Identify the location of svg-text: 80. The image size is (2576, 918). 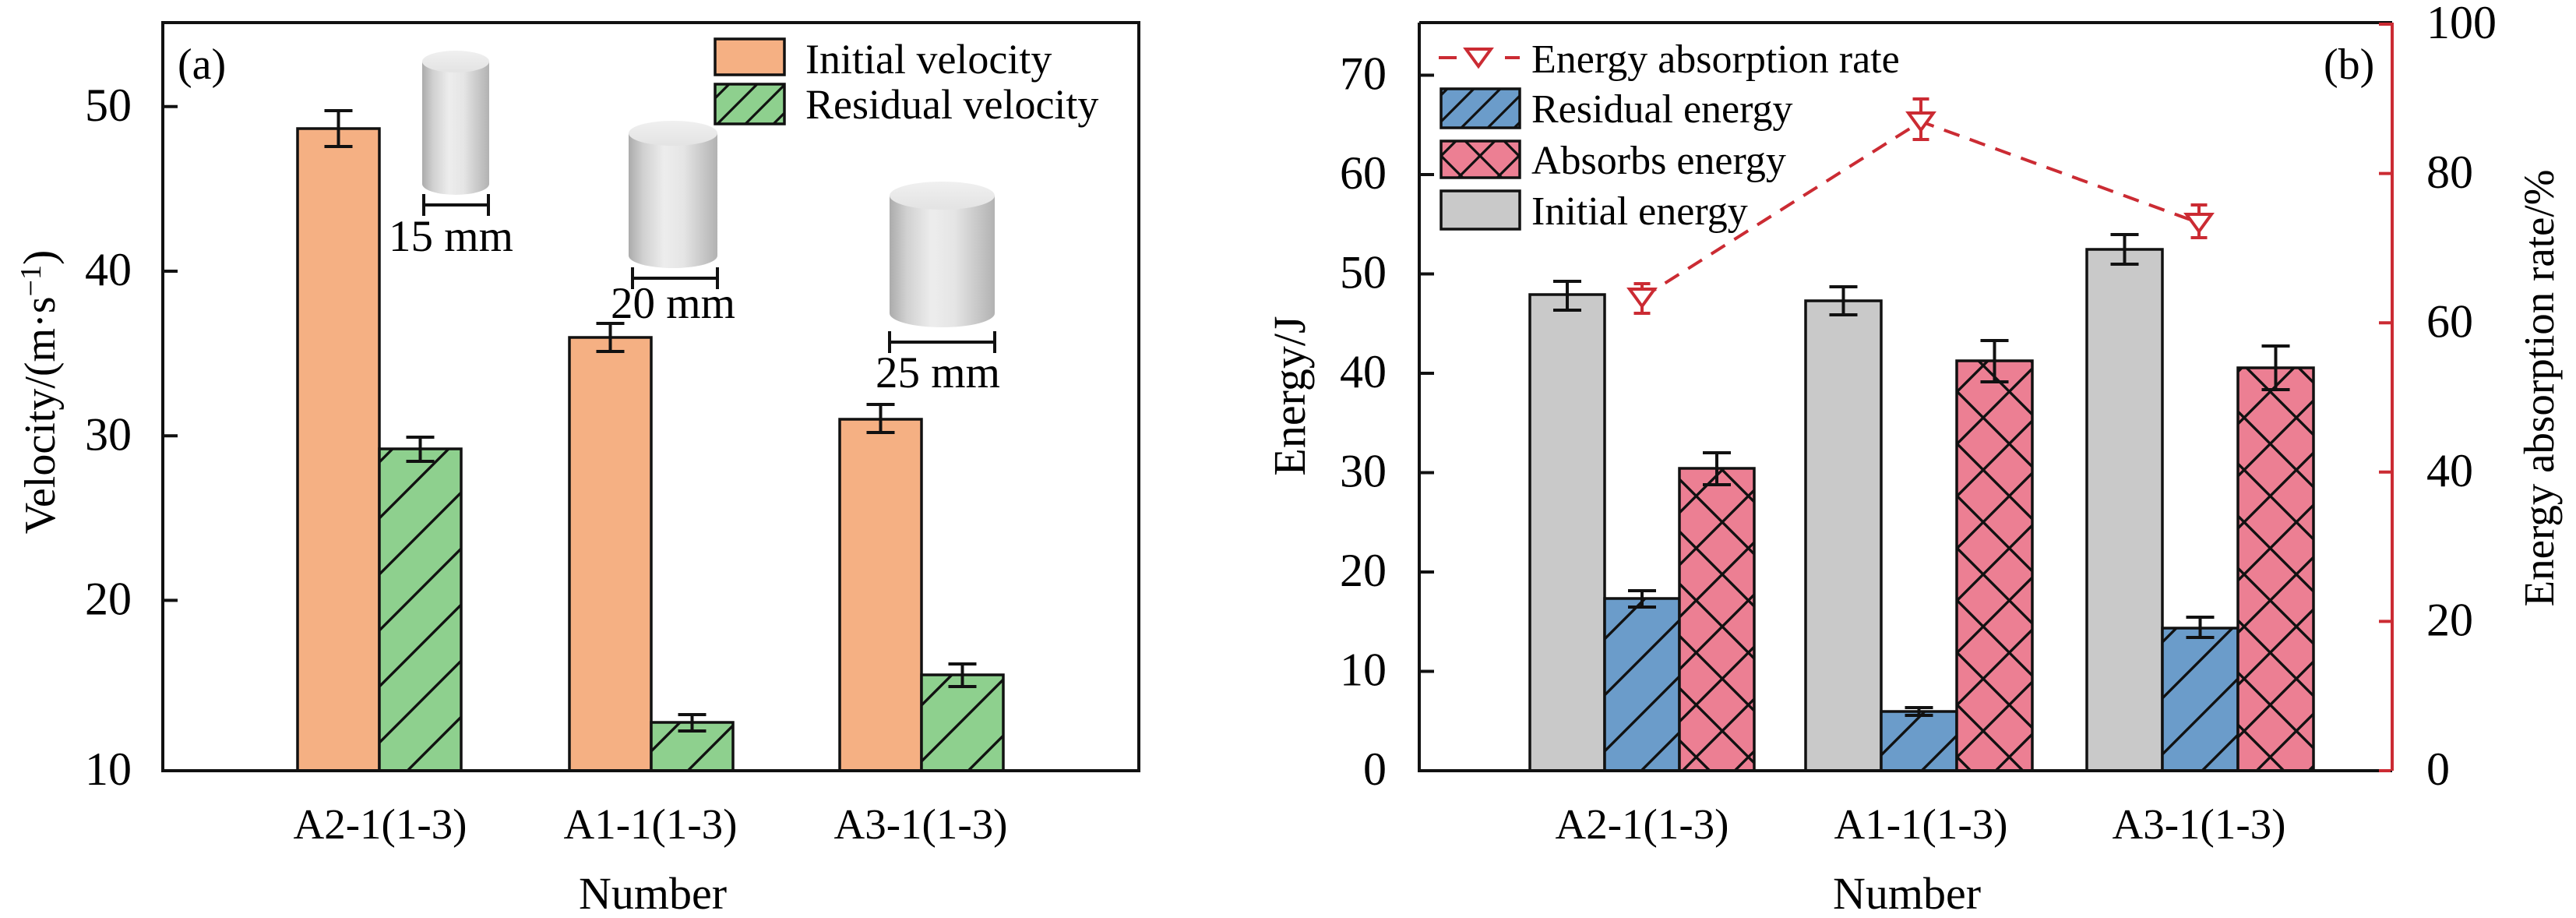
(2449, 172).